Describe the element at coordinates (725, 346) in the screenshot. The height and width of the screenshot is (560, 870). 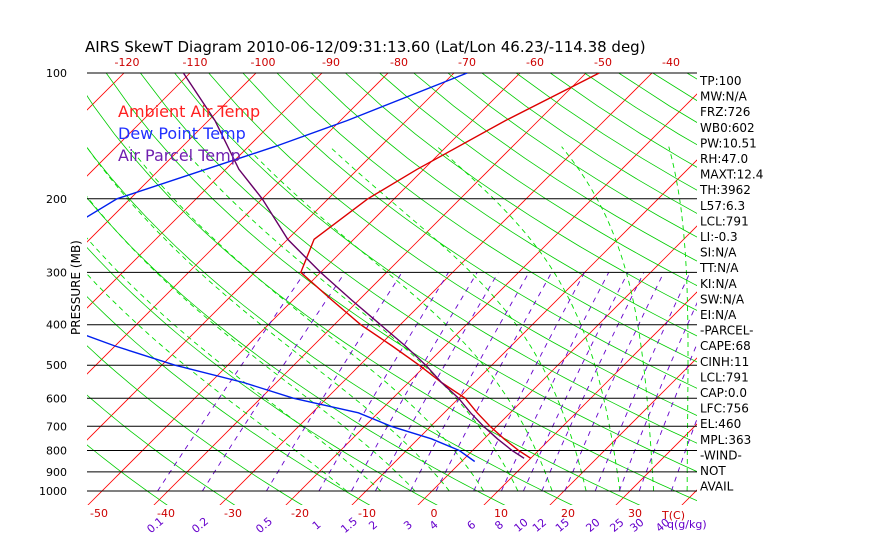
I see `stability-index-item: CAPE:68` at that location.